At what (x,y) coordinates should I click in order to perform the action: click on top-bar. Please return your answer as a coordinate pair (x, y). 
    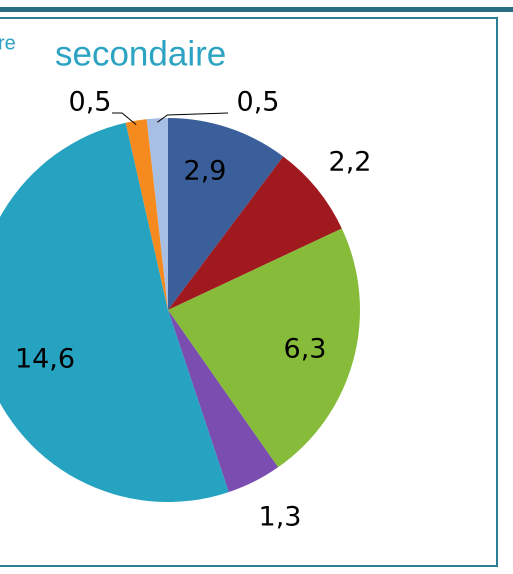
    Looking at the image, I should click on (256, 9).